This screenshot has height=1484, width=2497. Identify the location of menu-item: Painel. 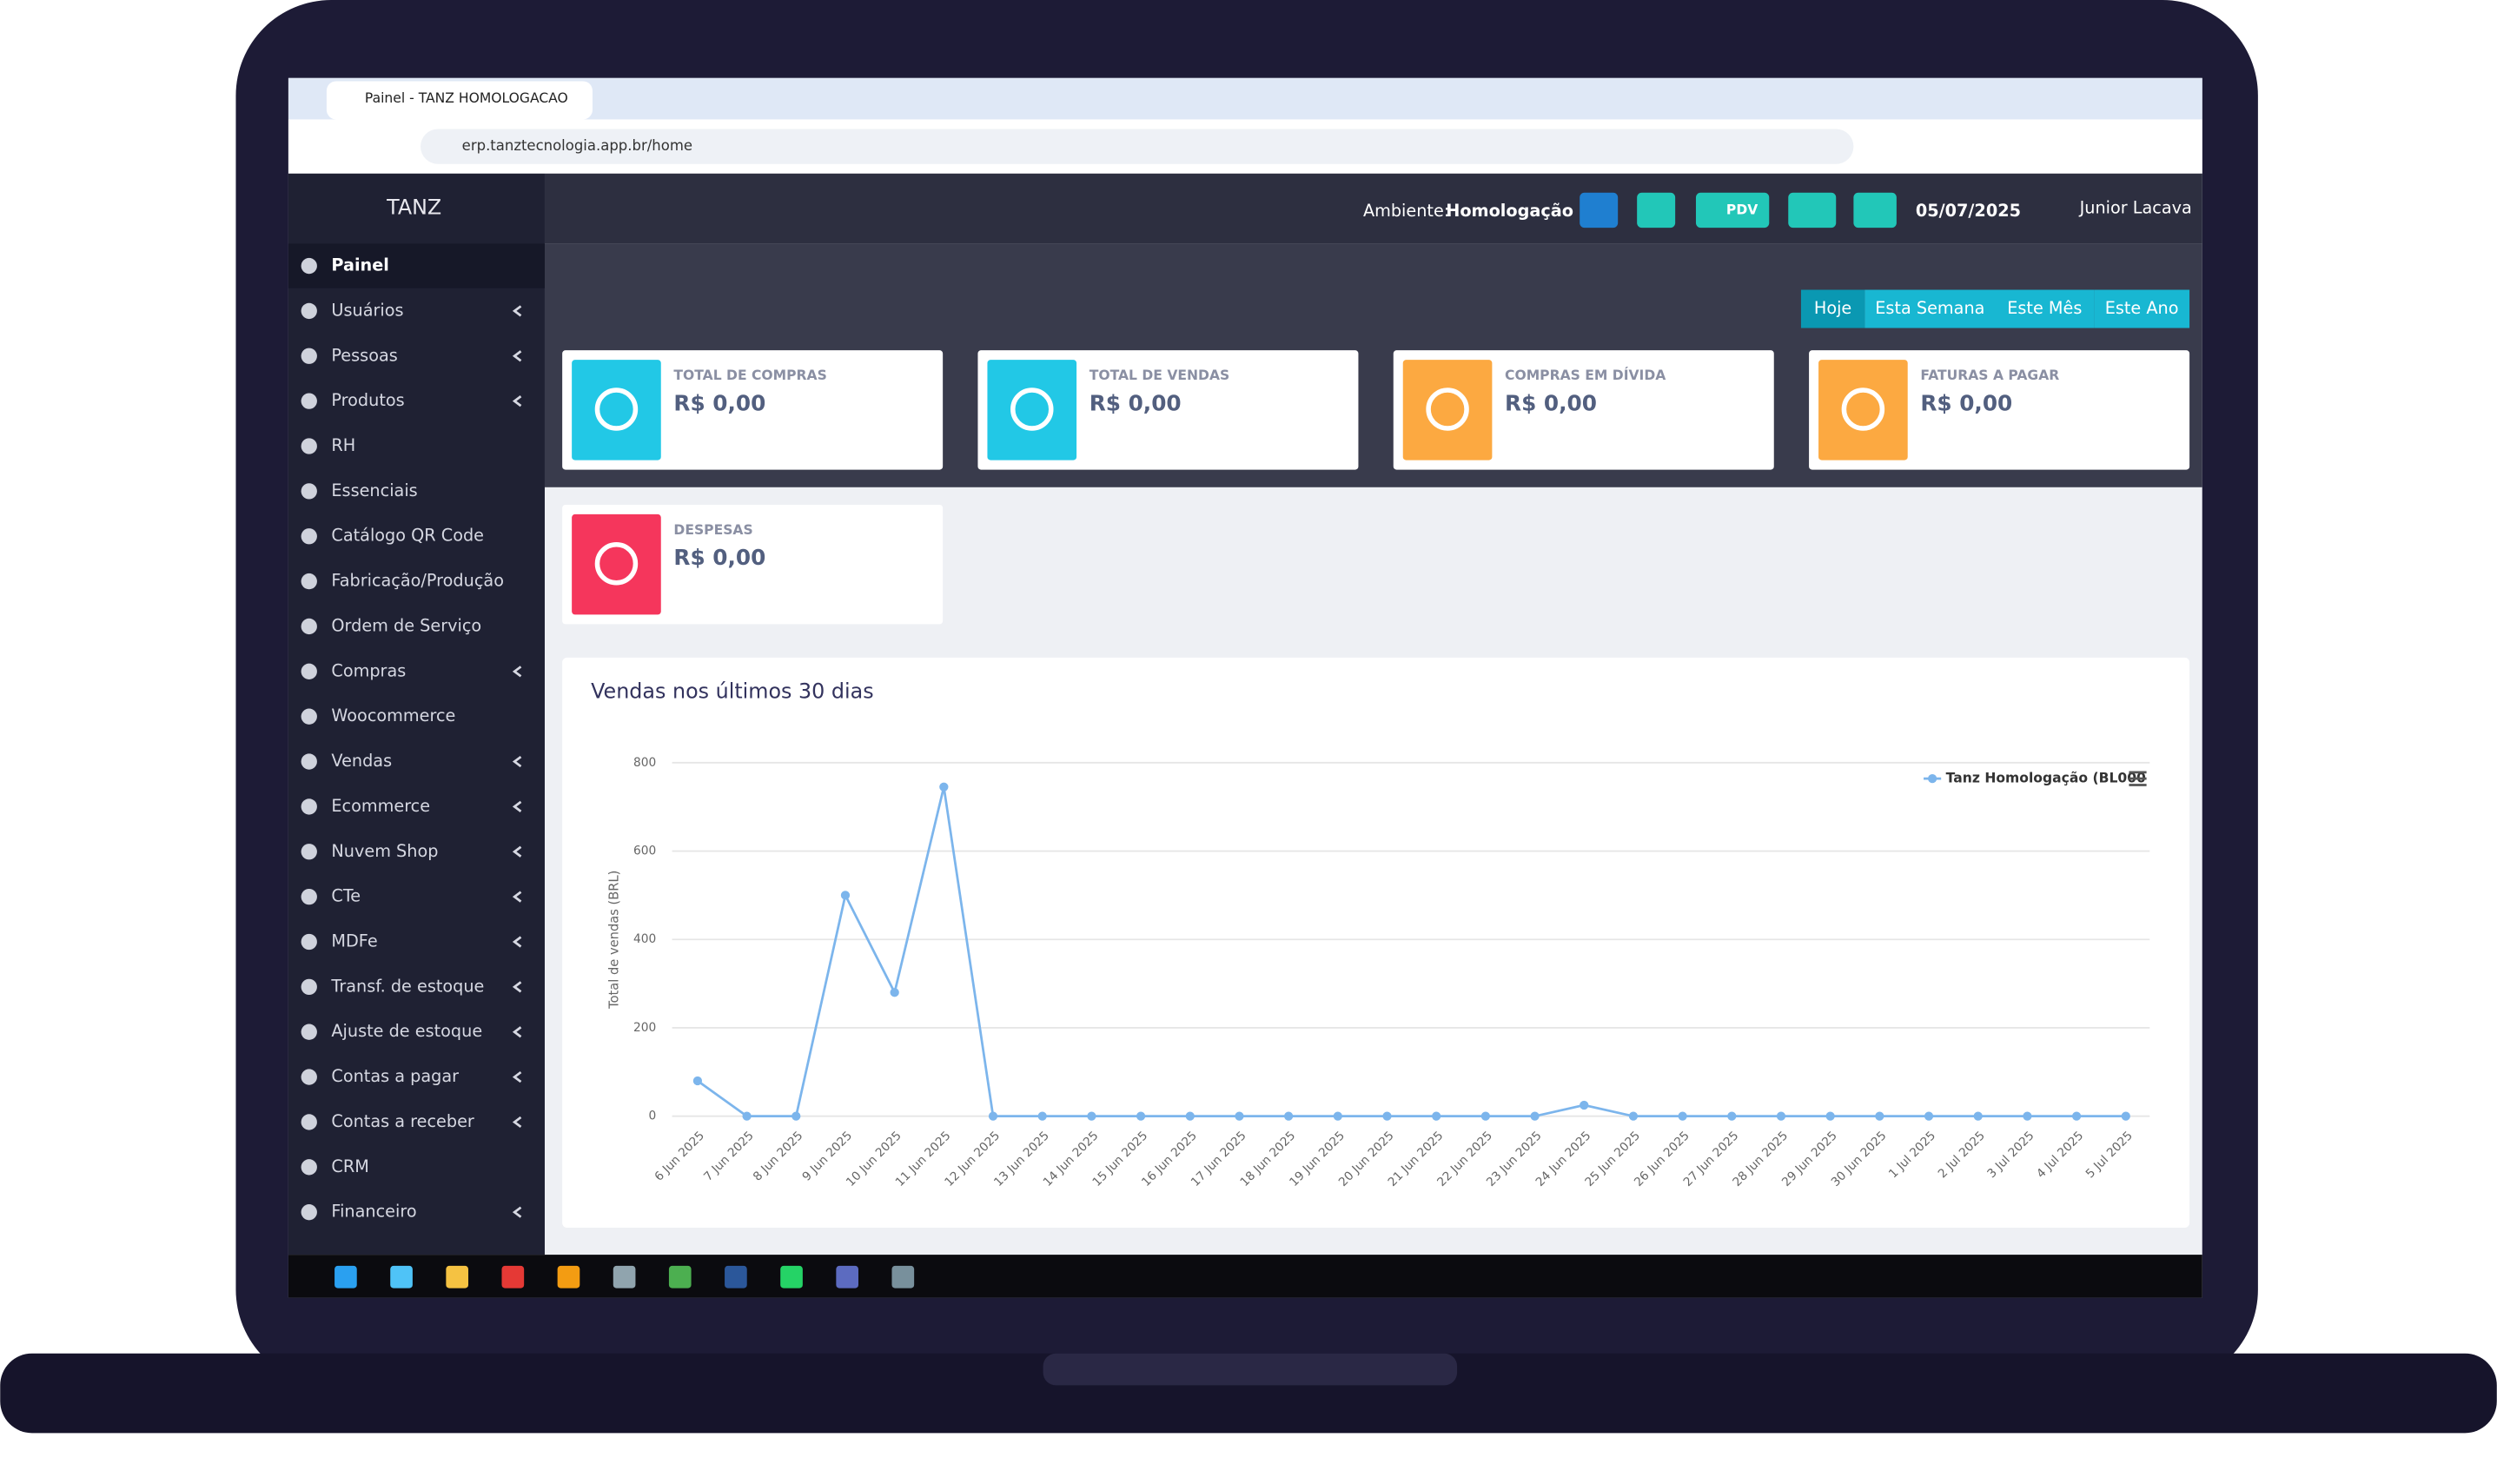
(359, 265).